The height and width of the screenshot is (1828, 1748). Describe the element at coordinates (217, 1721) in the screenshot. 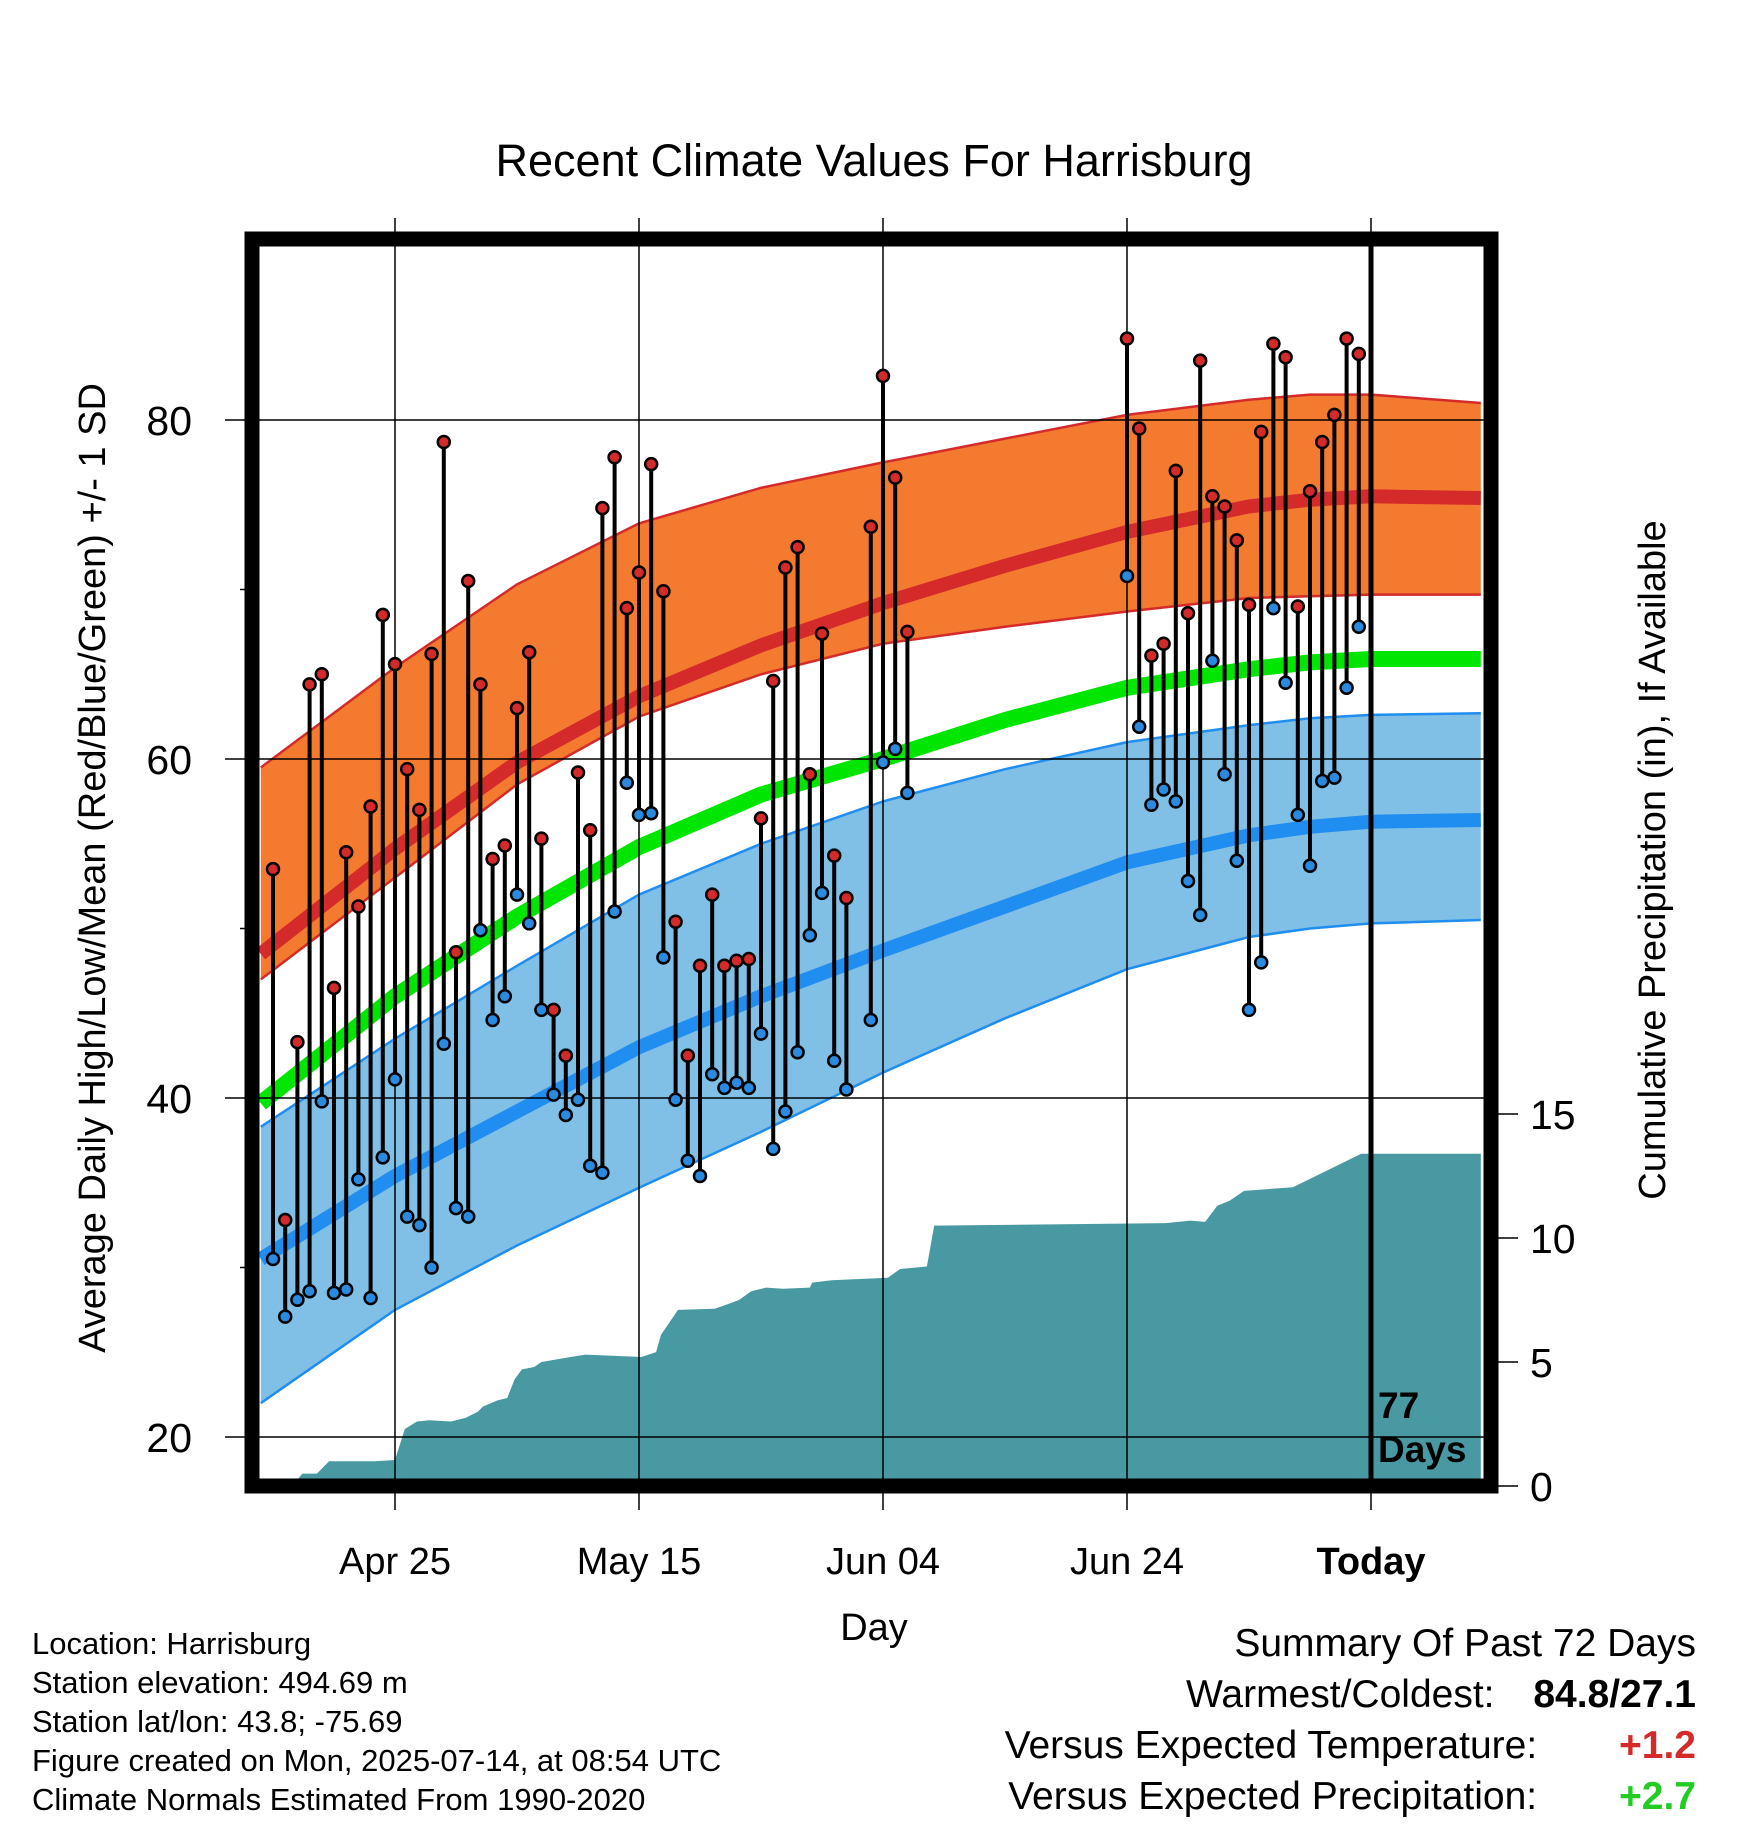

I see `info-latlon: Station lat/lon: 43.8; -75.69` at that location.